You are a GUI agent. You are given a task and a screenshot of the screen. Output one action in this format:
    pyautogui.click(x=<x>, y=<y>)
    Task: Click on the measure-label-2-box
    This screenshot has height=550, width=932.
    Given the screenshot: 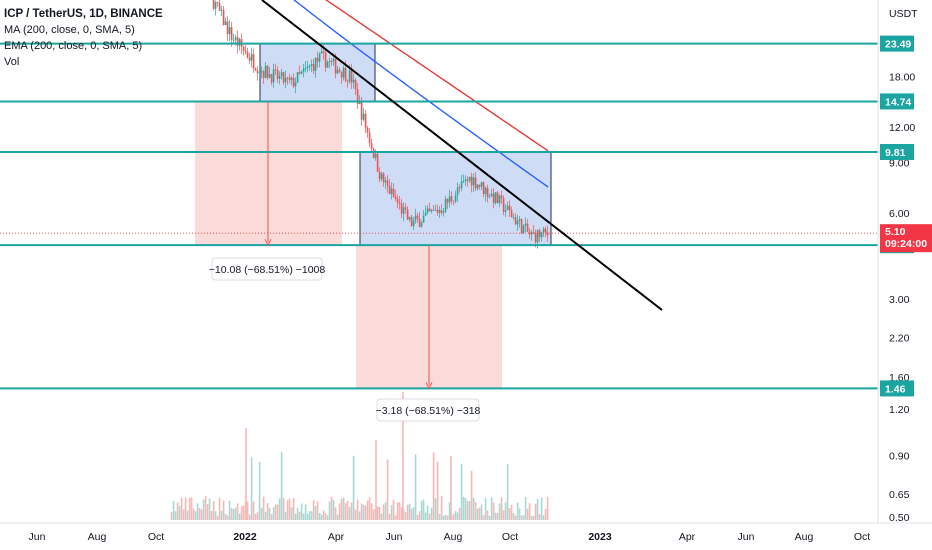 What is the action you would take?
    pyautogui.click(x=428, y=410)
    